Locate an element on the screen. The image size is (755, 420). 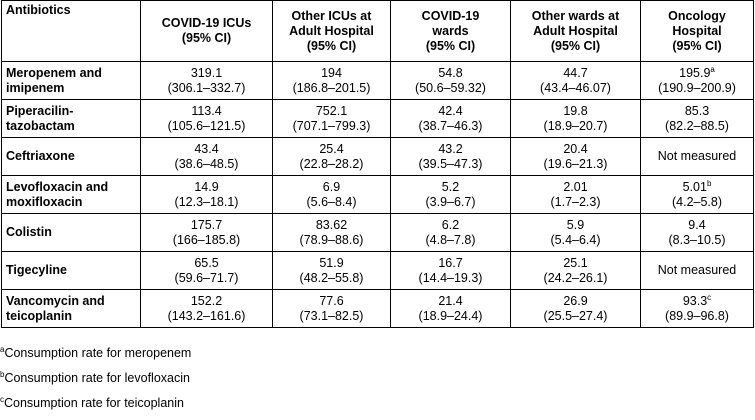
name-text: teicoplanin is located at coordinates (39, 315).